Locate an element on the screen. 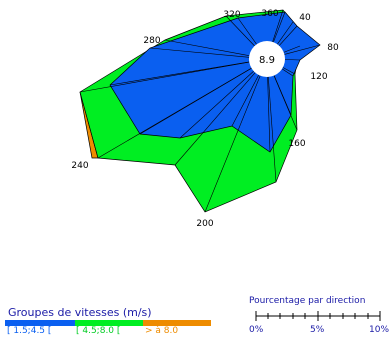 The height and width of the screenshot is (337, 390). speed-group-3-swatch is located at coordinates (177, 323).